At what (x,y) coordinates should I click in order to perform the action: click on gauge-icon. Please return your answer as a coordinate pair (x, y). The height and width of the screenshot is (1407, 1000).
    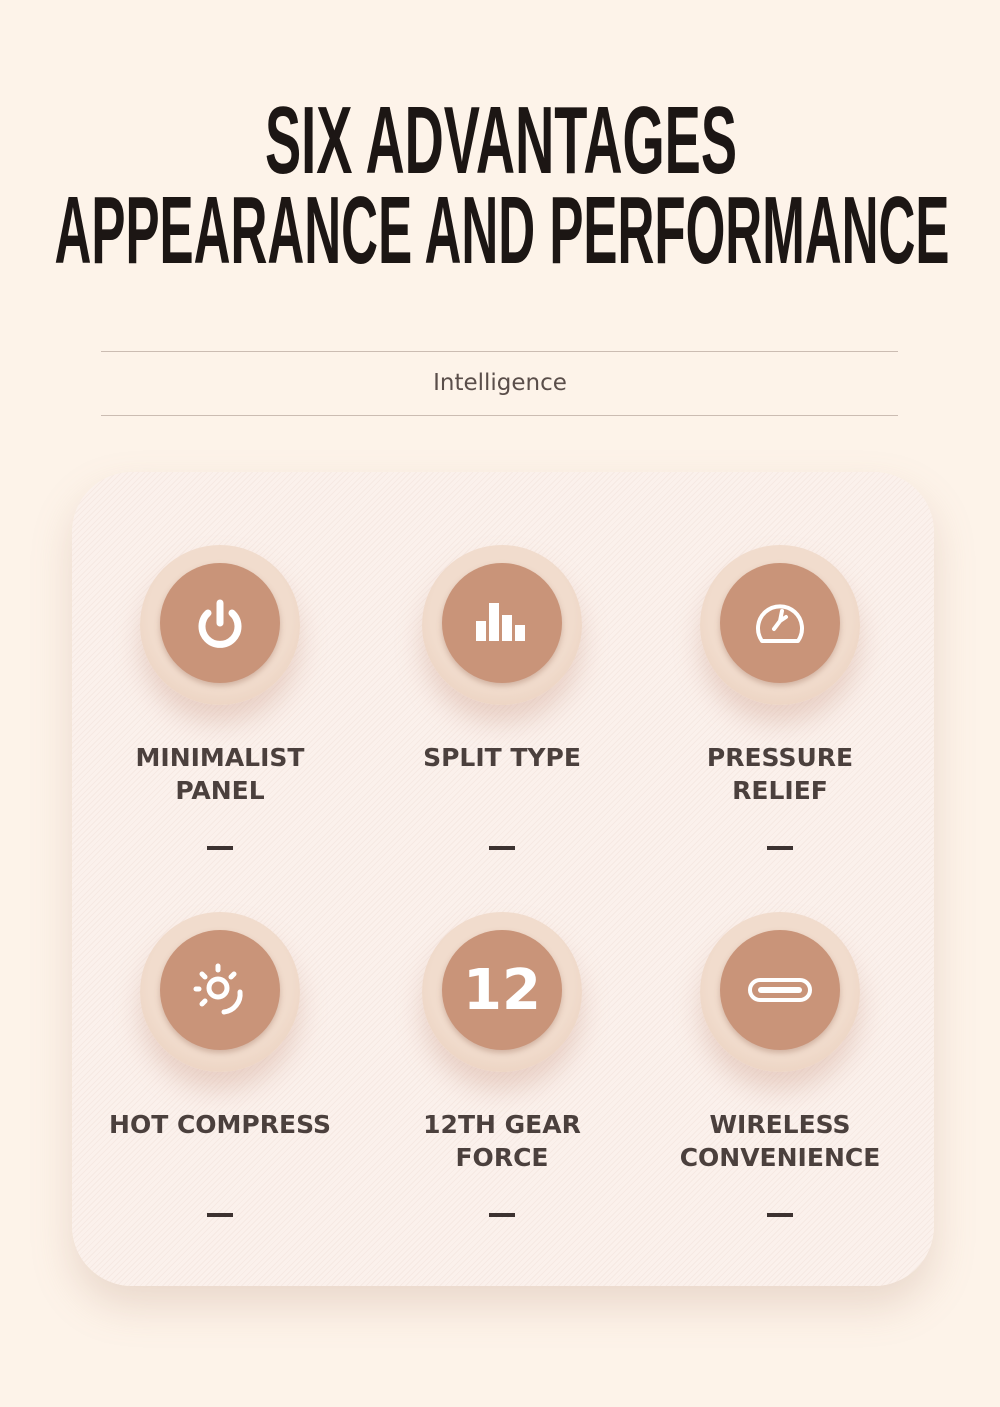
    Looking at the image, I should click on (780, 623).